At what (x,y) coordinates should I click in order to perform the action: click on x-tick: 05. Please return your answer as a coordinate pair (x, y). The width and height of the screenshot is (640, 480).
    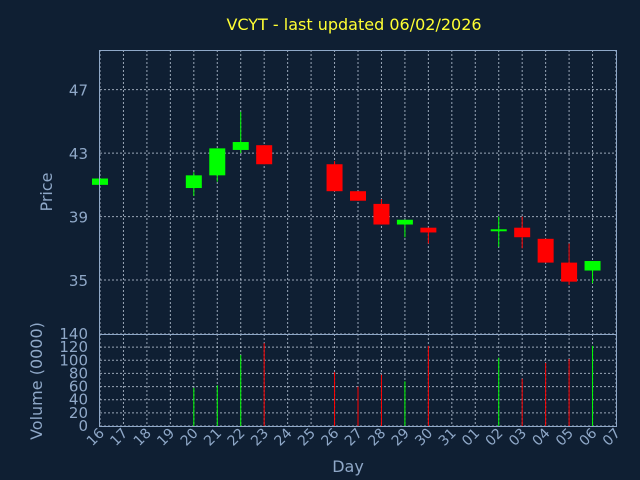
    Looking at the image, I should click on (565, 438).